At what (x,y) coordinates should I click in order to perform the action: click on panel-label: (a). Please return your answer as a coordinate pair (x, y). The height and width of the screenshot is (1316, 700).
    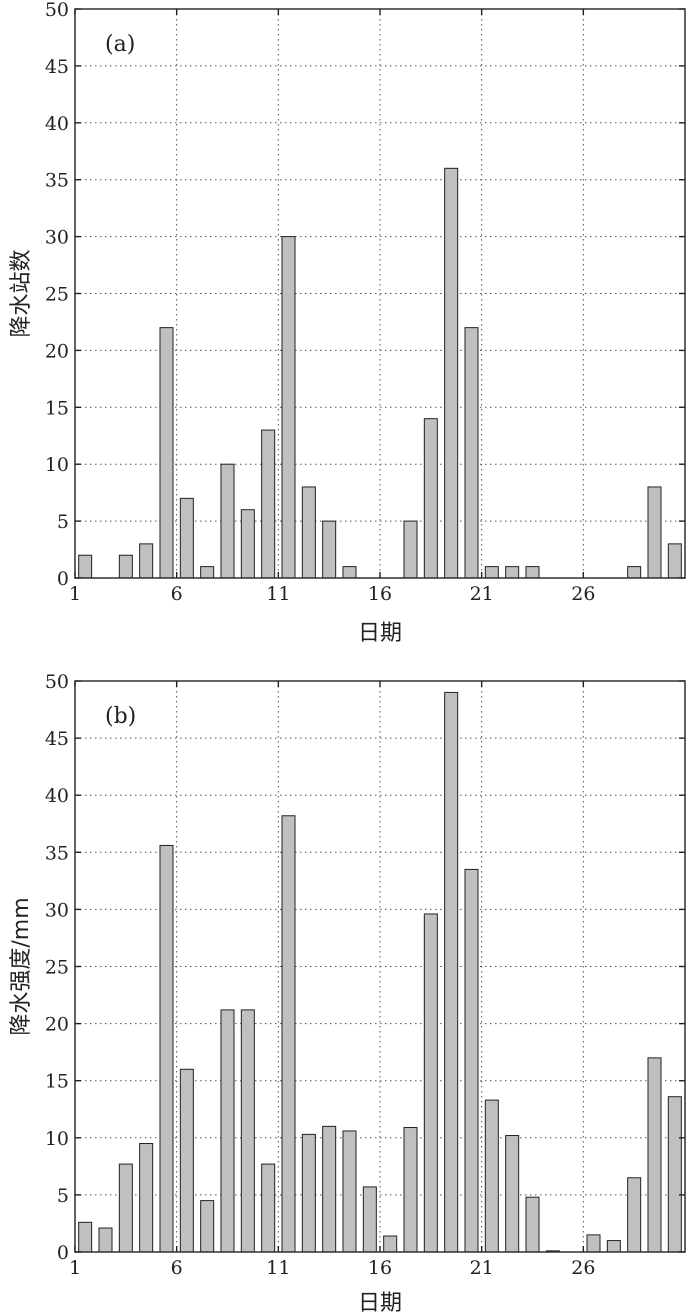
    Looking at the image, I should click on (120, 44).